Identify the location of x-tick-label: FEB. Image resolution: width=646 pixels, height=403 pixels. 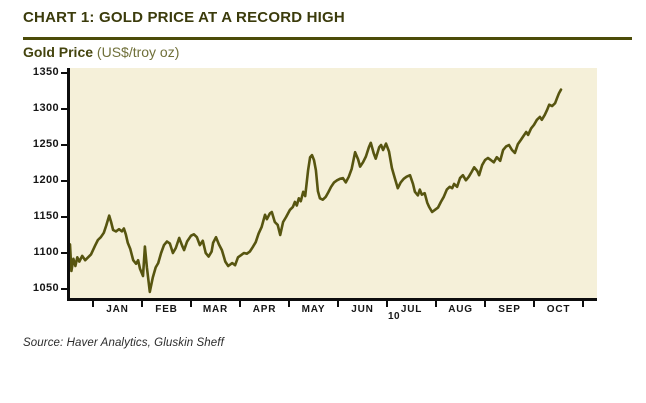
(166, 309).